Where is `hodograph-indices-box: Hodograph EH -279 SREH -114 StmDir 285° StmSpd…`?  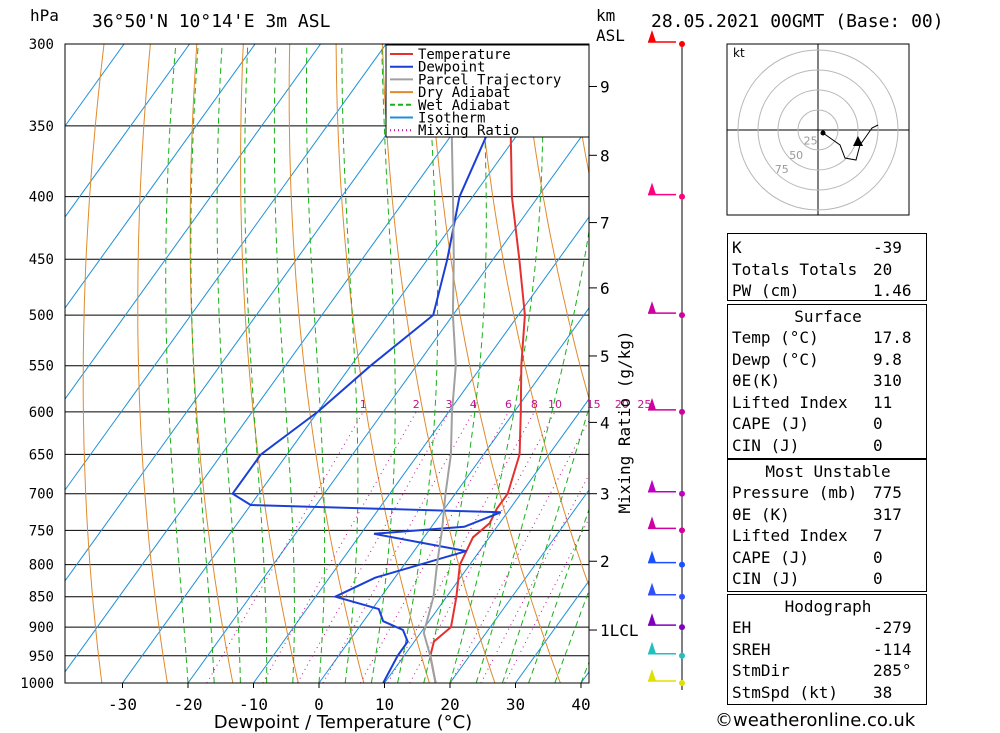
hodograph-indices-box: Hodograph EH -279 SREH -114 StmDir 285° StmSpd… is located at coordinates (827, 649).